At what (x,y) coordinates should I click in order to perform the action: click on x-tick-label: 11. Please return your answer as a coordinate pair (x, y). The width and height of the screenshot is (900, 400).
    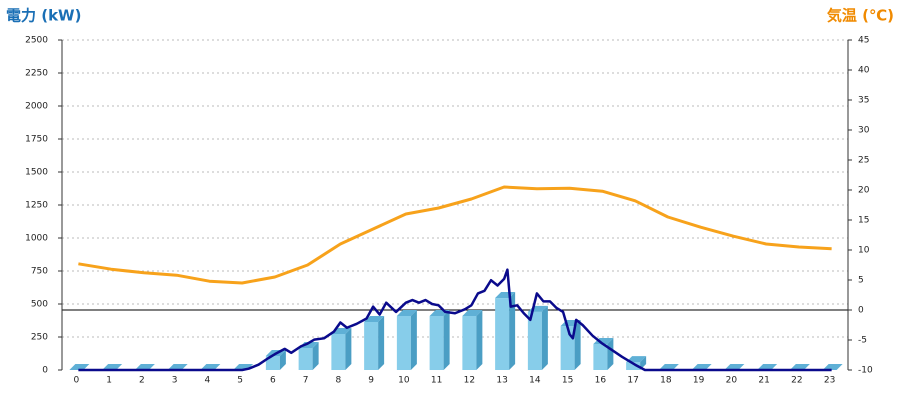
    Looking at the image, I should click on (436, 381).